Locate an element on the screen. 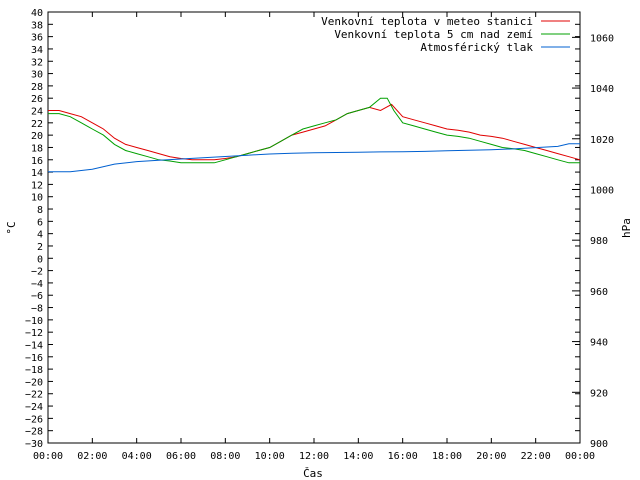  y-tick-label: 30 is located at coordinates (37, 75).